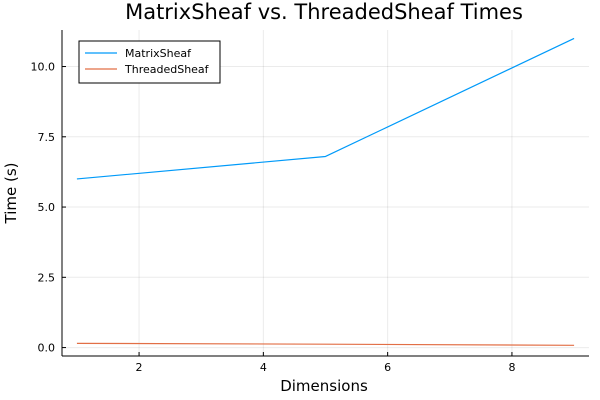 This screenshot has width=600, height=400. I want to click on y-tick-label: 7.5, so click(47, 137).